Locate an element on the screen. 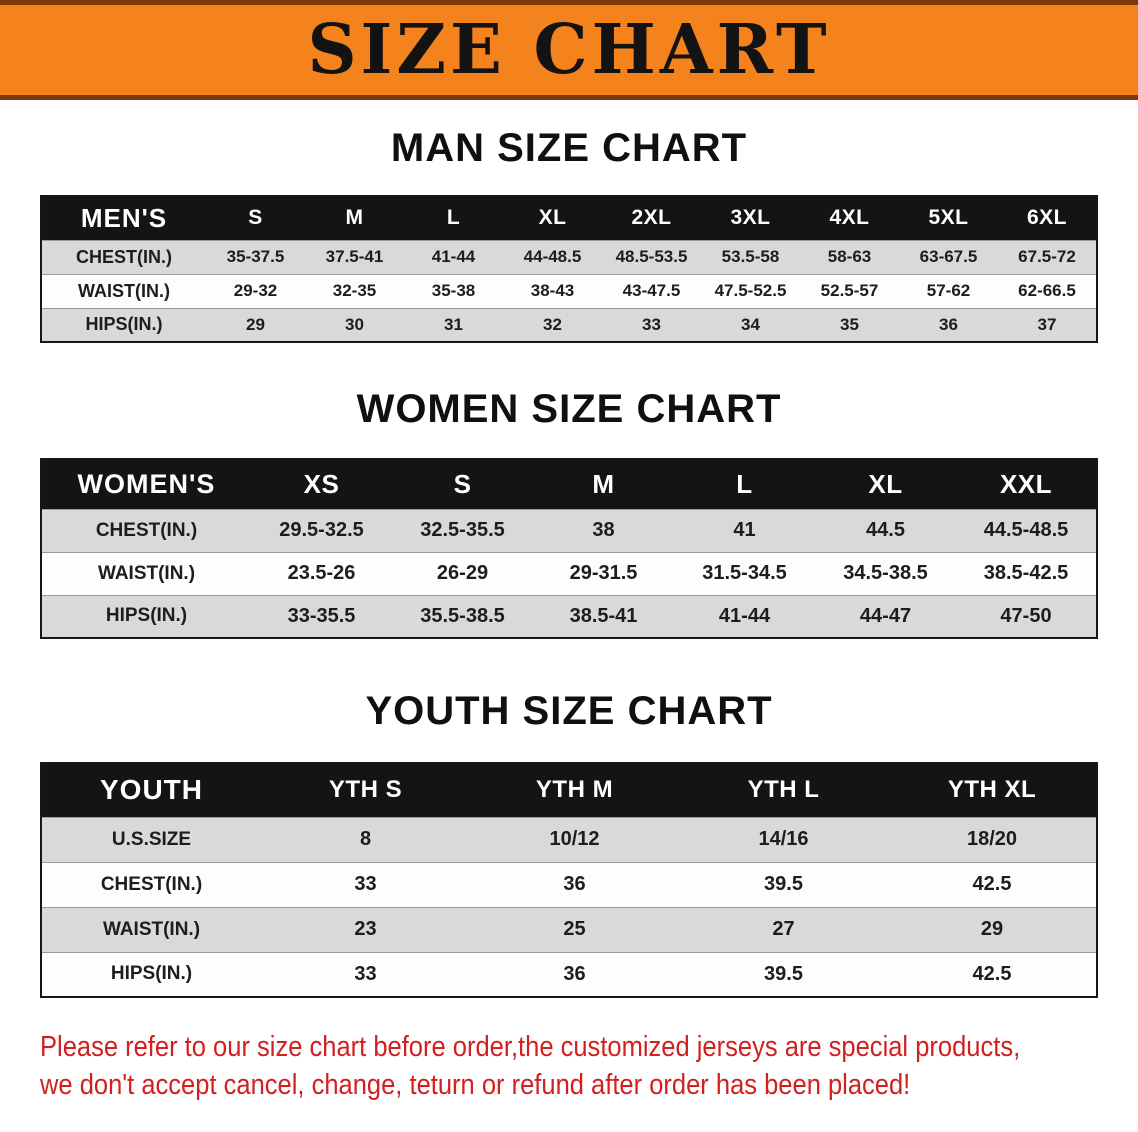 The image size is (1138, 1132). men-section-heading: MAN SIZE CHART is located at coordinates (569, 148).